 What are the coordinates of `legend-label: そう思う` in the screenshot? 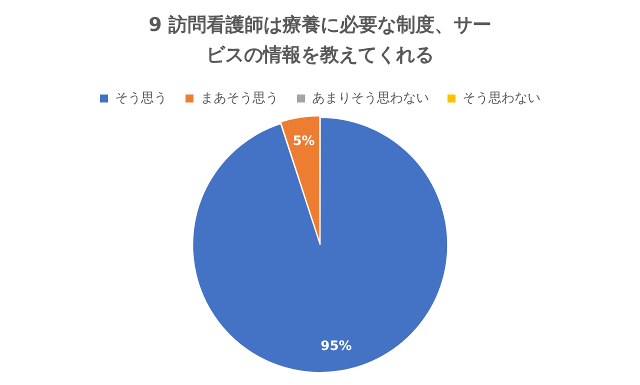 It's located at (141, 98).